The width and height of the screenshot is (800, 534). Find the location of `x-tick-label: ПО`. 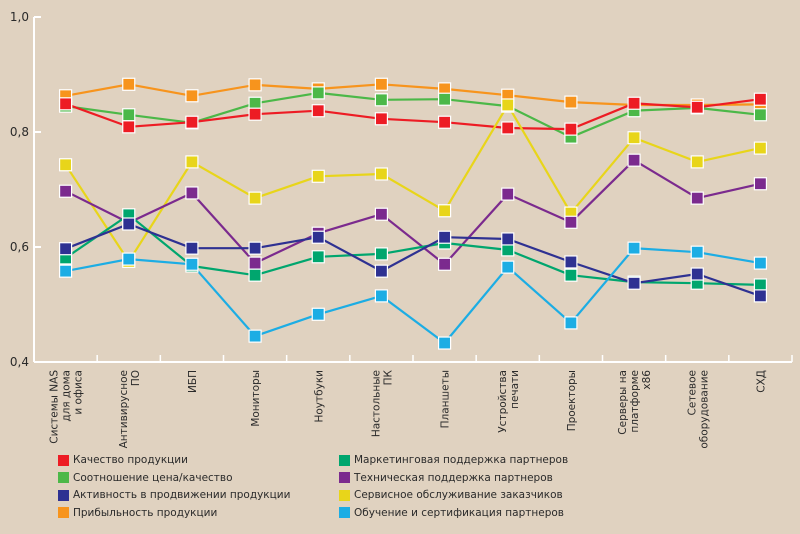

x-tick-label: ПО is located at coordinates (136, 378).